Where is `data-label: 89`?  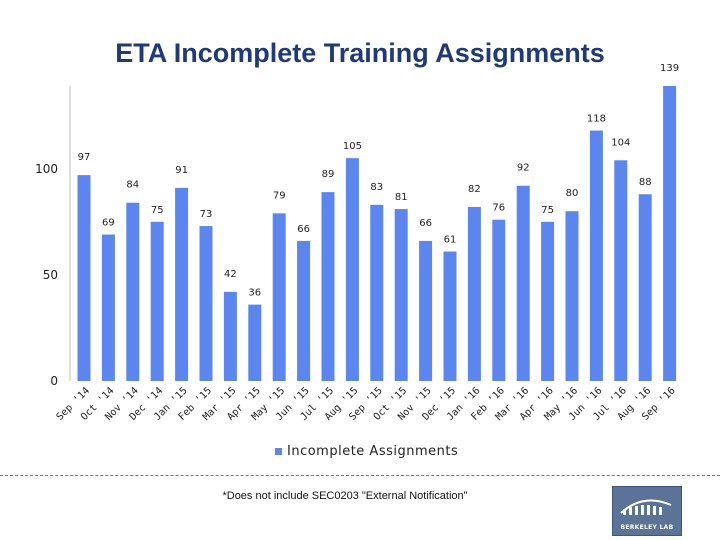 data-label: 89 is located at coordinates (328, 174).